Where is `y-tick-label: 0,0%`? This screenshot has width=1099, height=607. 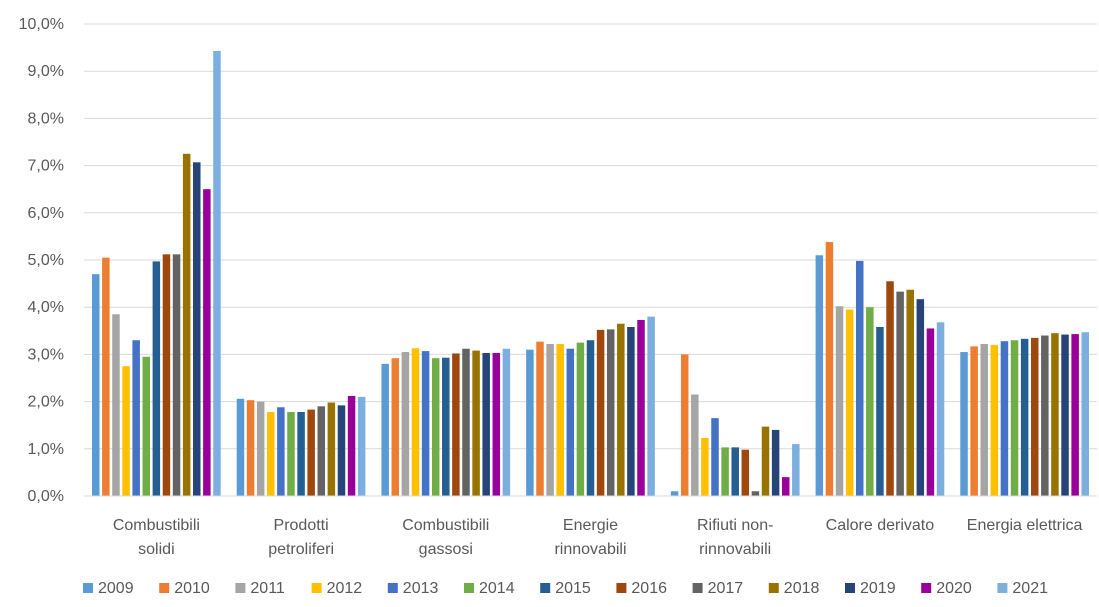 y-tick-label: 0,0% is located at coordinates (46, 496).